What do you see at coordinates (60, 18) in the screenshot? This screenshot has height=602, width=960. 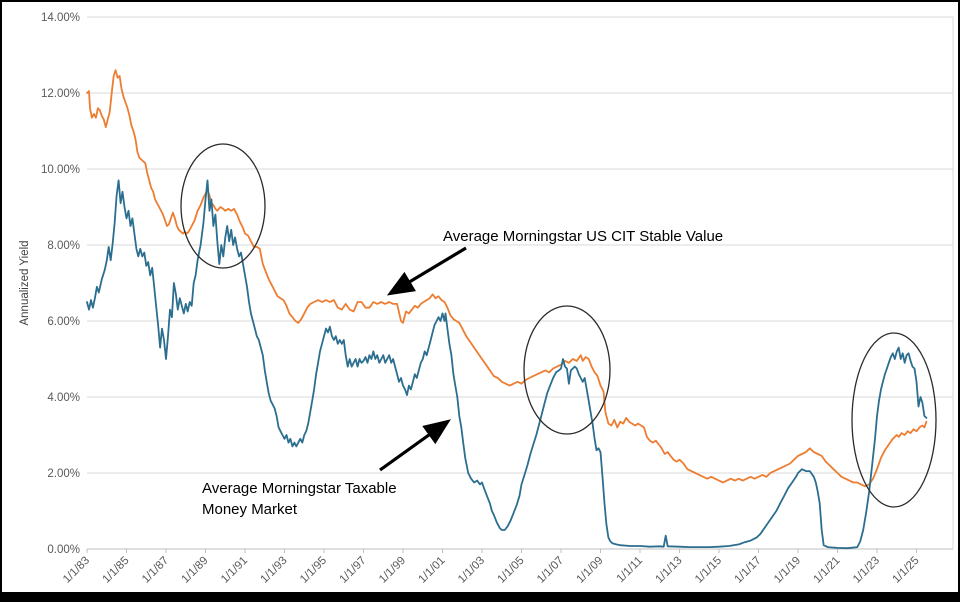 I see `y-tick-label: 14.00%` at bounding box center [60, 18].